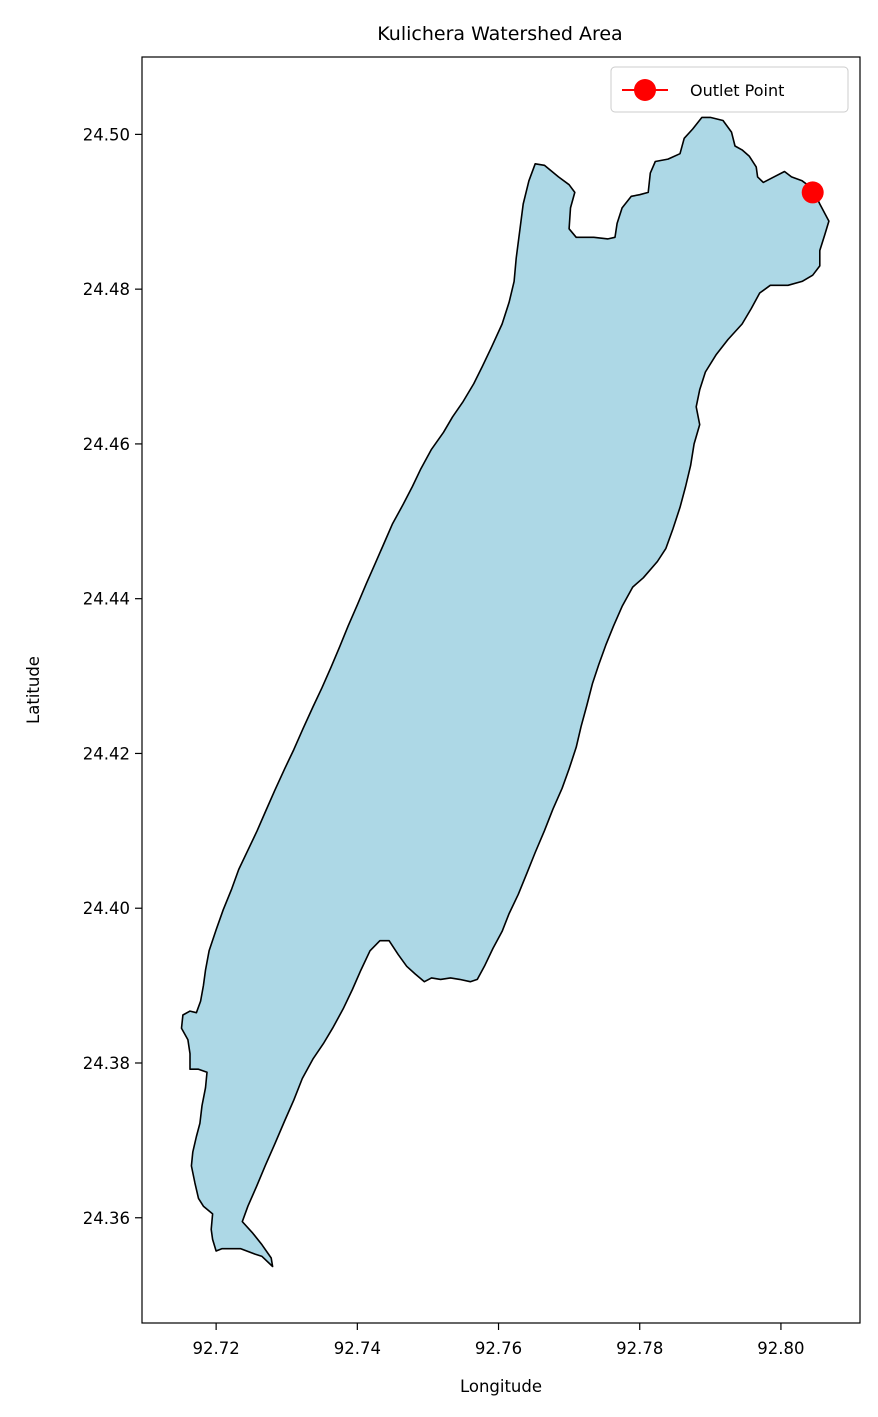 This screenshot has width=878, height=1417. I want to click on y-tick-label: 24.38, so click(106, 1063).